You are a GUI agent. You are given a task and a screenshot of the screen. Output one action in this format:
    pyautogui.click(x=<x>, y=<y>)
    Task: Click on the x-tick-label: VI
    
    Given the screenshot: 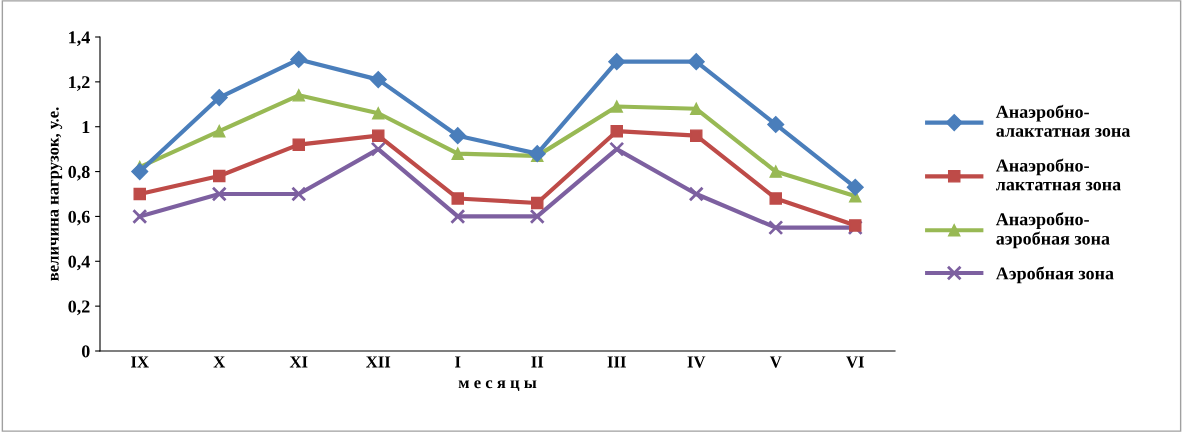 What is the action you would take?
    pyautogui.click(x=855, y=362)
    